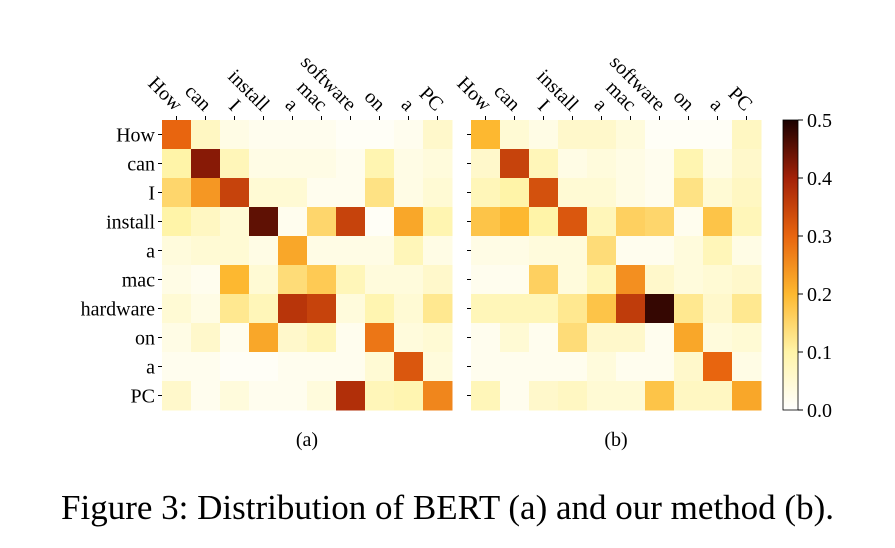 The width and height of the screenshot is (895, 548). I want to click on colorbar-tick-label-2: 0.2, so click(819, 295).